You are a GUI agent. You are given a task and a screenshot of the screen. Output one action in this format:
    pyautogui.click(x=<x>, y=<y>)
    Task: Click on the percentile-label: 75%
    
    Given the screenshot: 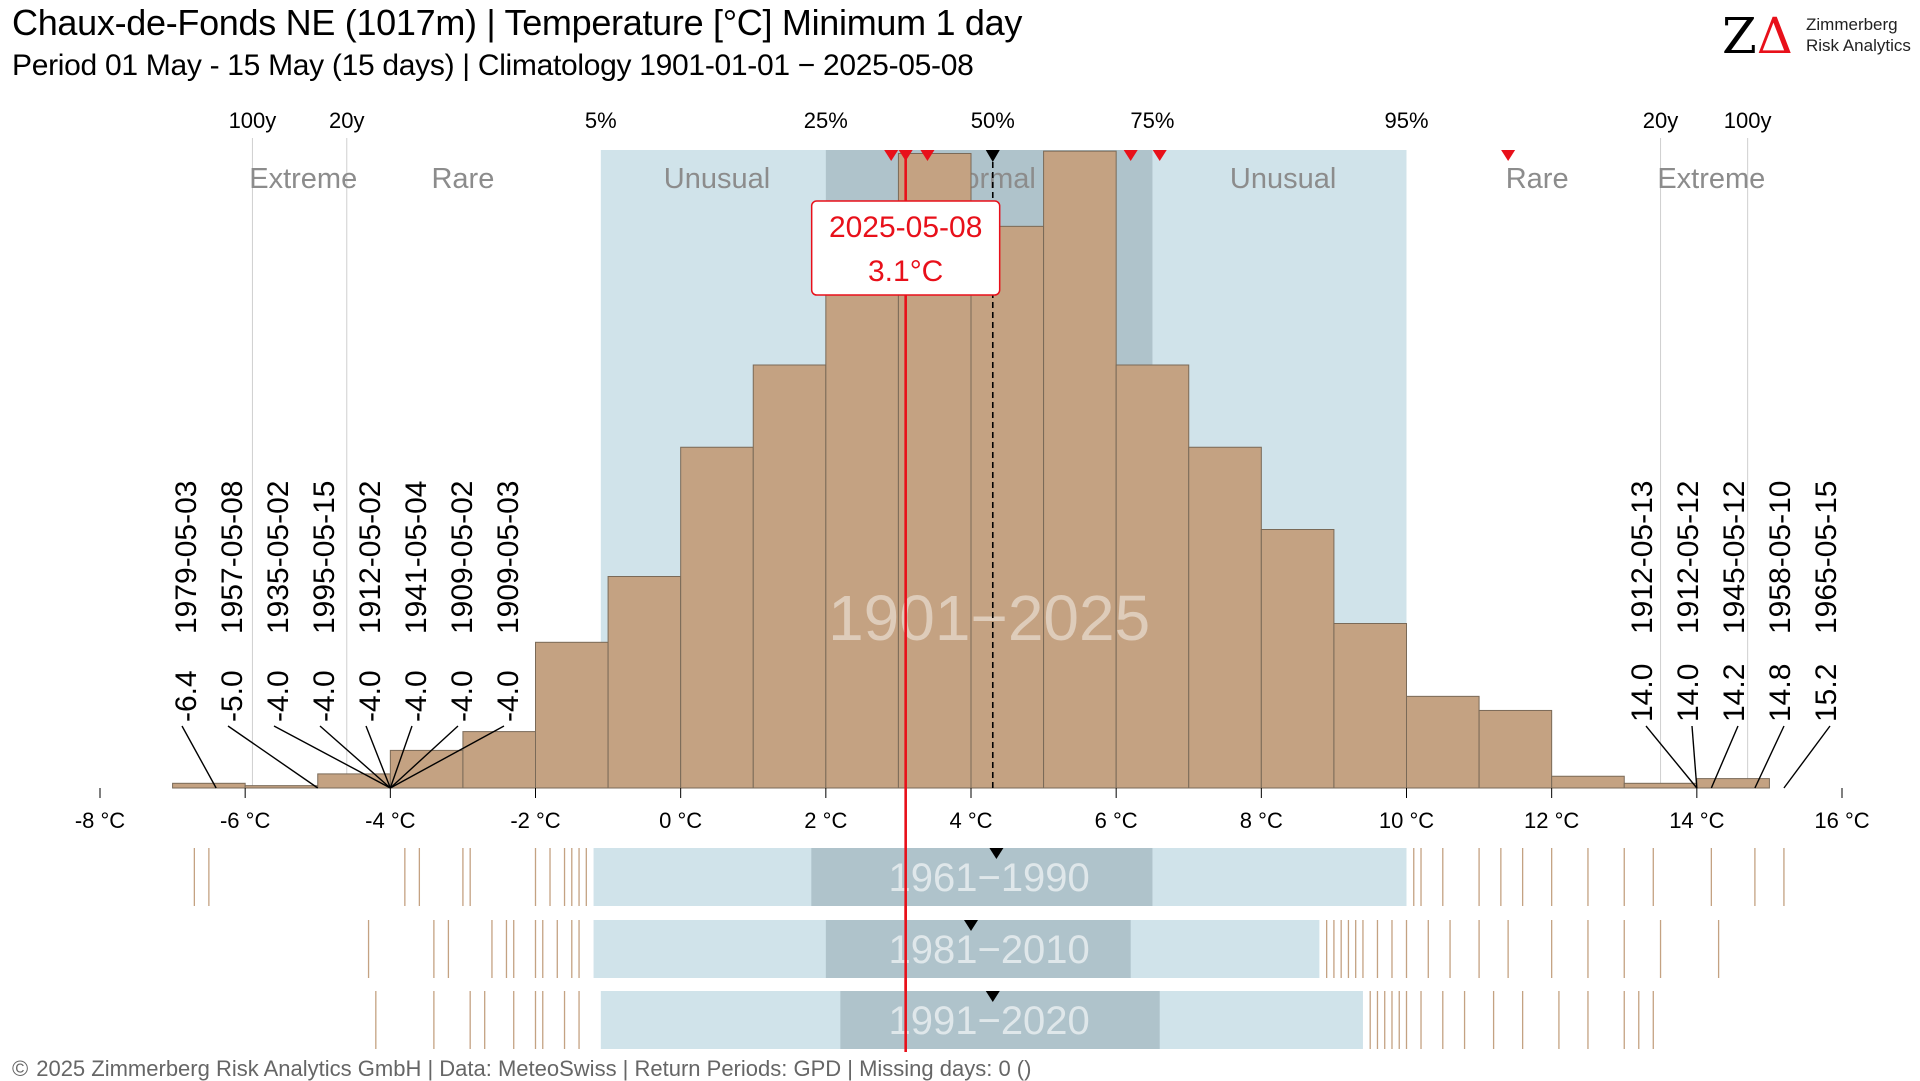 What is the action you would take?
    pyautogui.click(x=1152, y=120)
    